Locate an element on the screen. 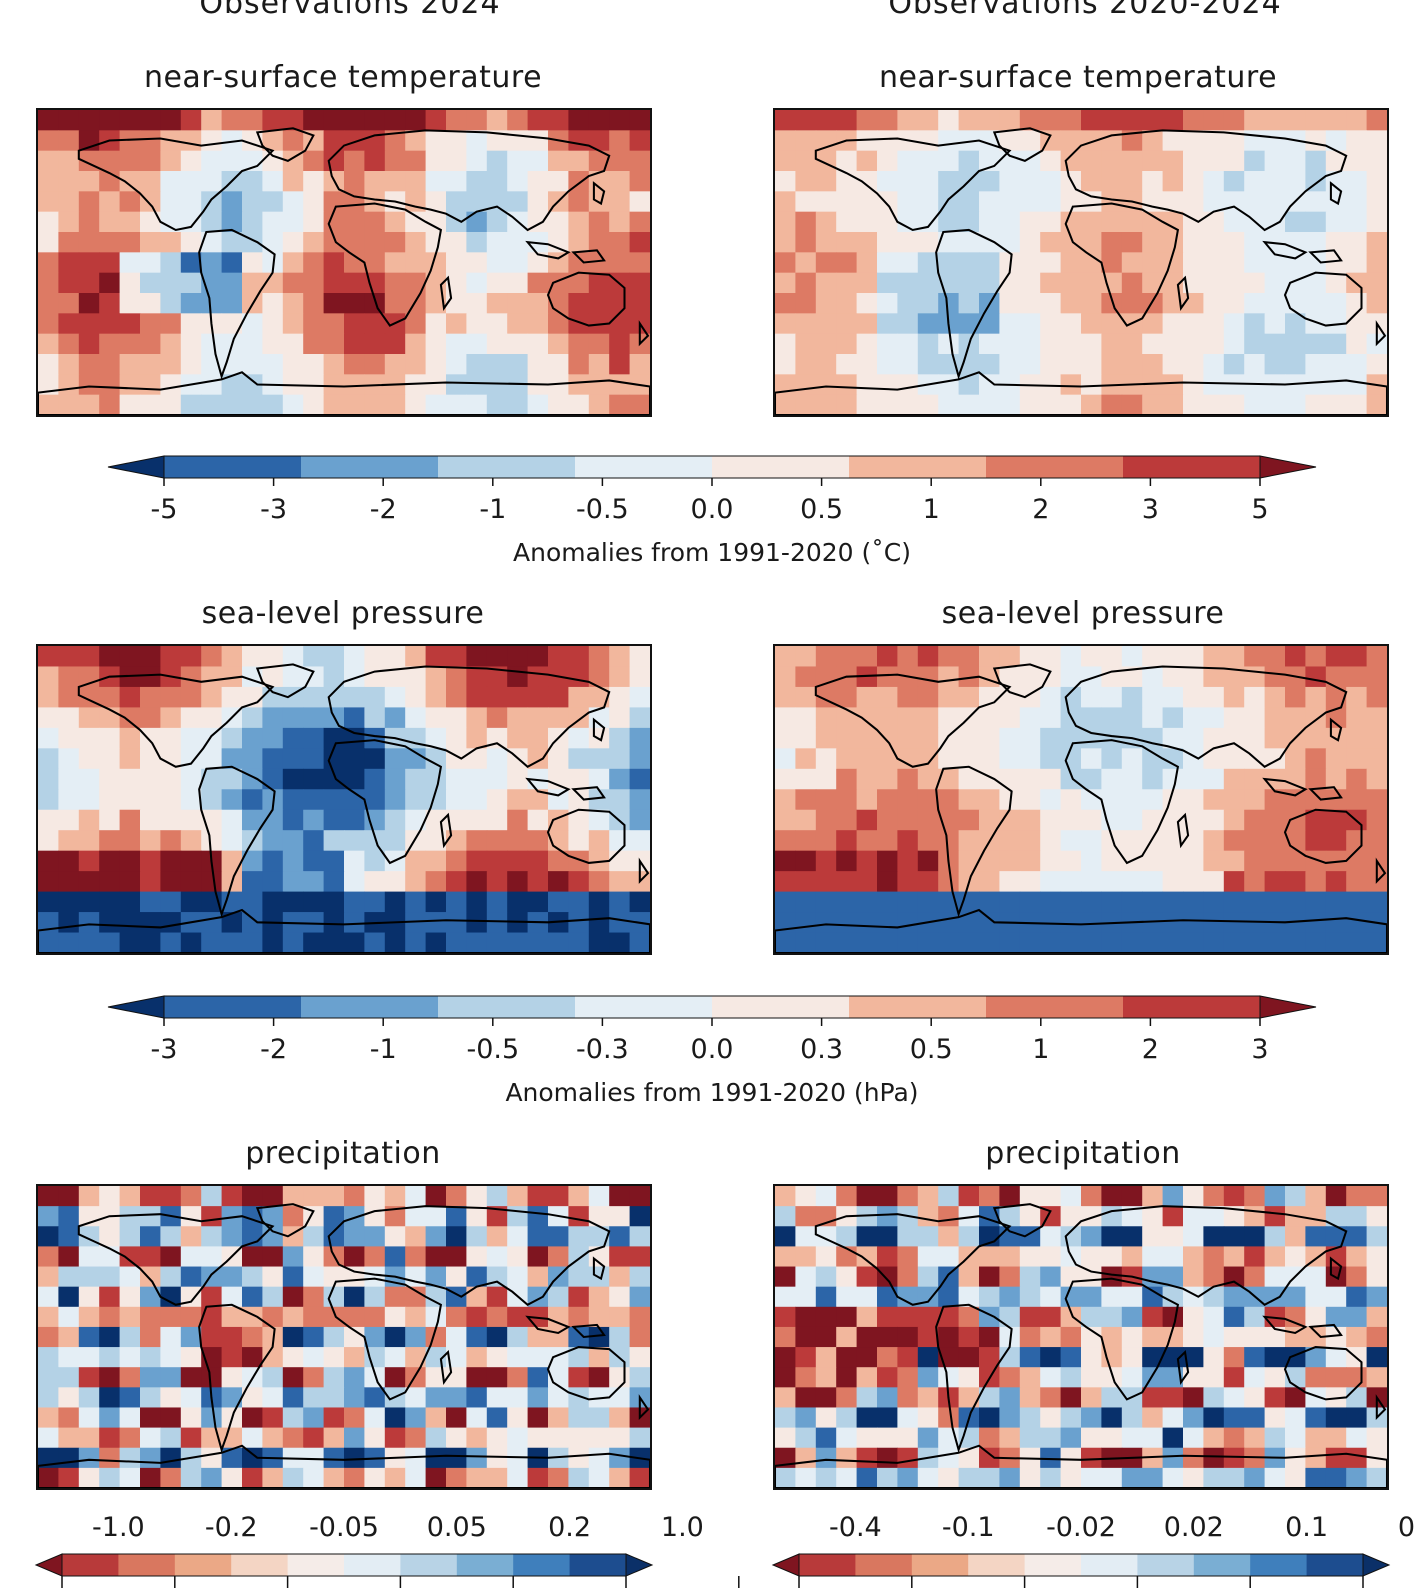 The image size is (1416, 1594). column-title-2024: Observations 2024 is located at coordinates (350, 10).